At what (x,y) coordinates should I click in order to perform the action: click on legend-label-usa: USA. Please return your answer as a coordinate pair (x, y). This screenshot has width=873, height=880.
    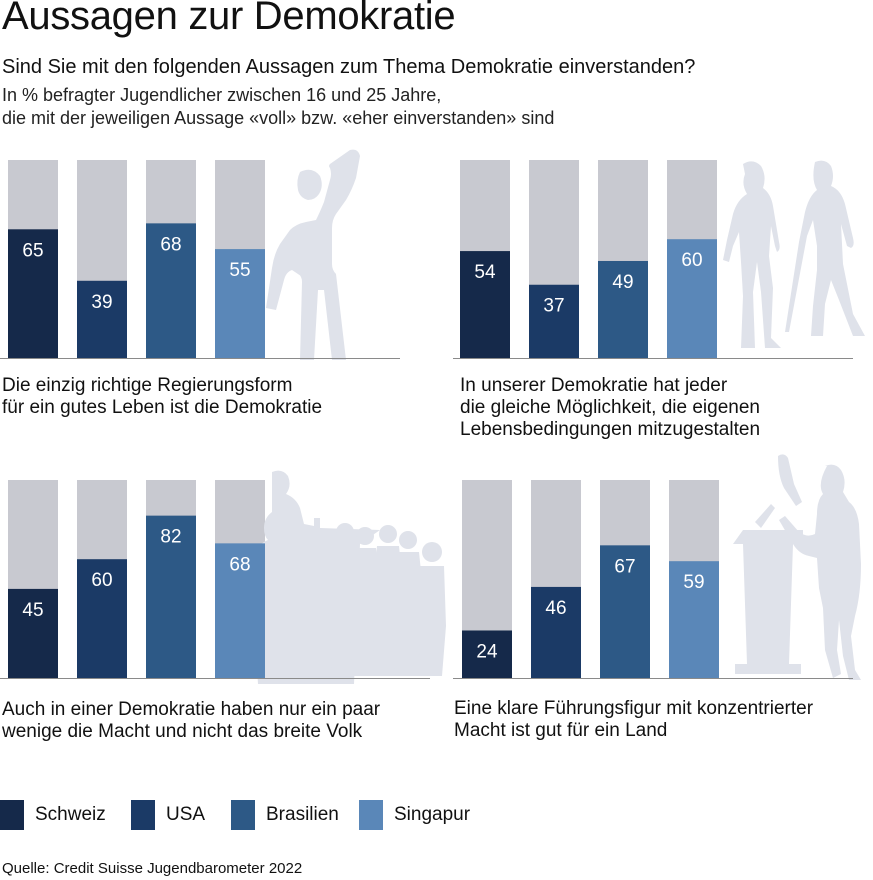
    Looking at the image, I should click on (186, 814).